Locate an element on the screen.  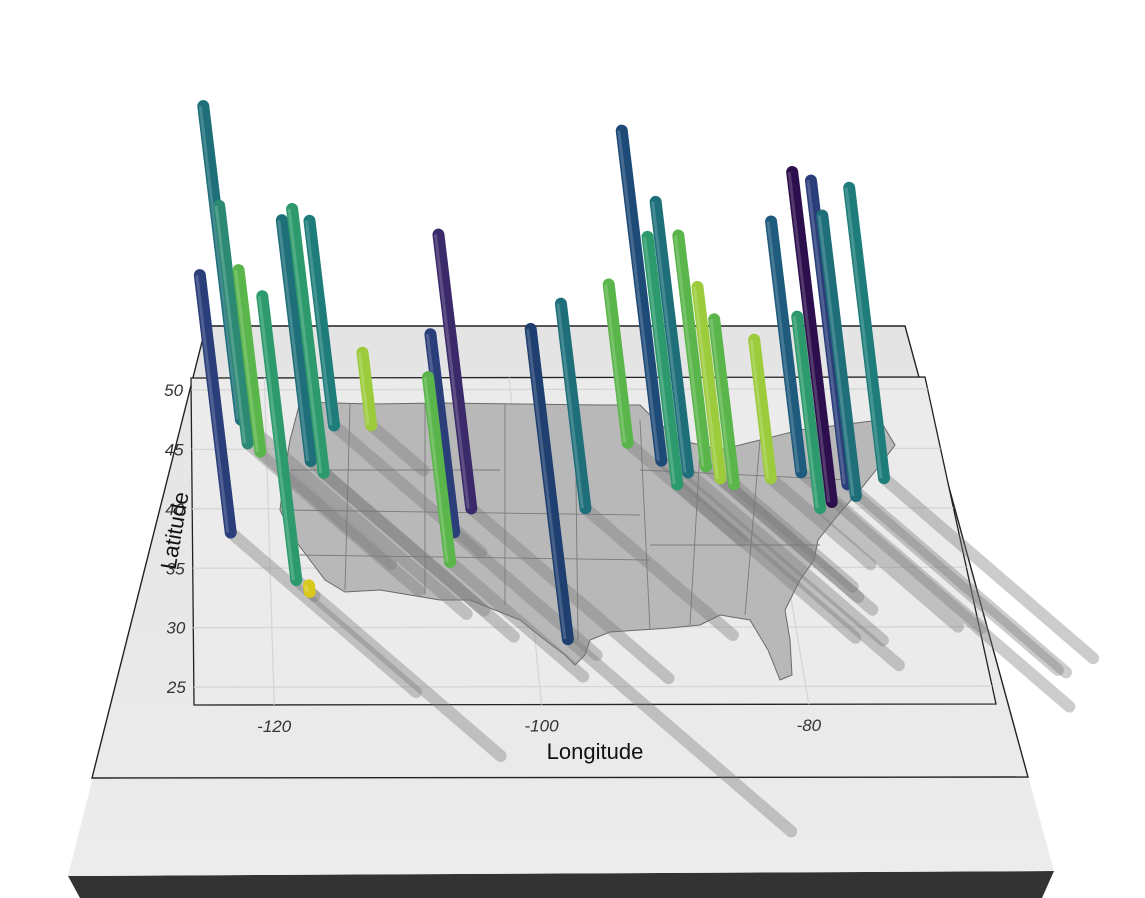
grid-line-x is located at coordinates (269, 541).